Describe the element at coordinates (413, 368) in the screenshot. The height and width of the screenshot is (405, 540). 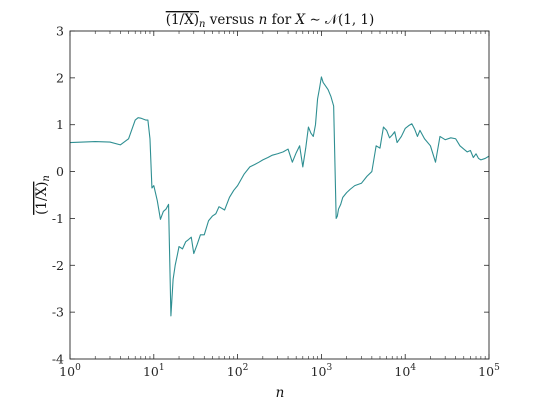
I see `x-tick-exp: 4` at that location.